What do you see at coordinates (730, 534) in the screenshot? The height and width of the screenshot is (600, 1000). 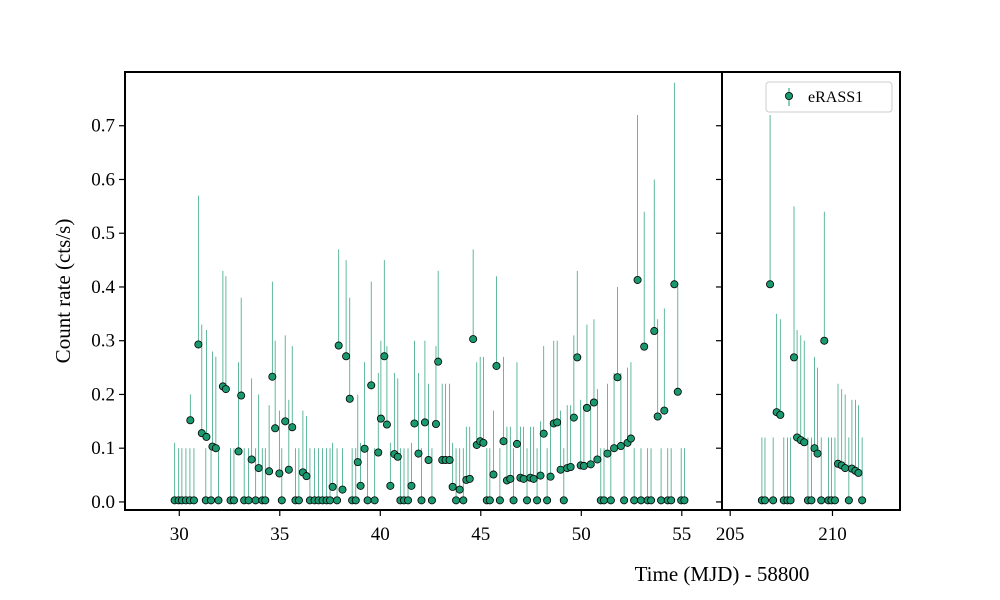 I see `x-tick-label: 205` at bounding box center [730, 534].